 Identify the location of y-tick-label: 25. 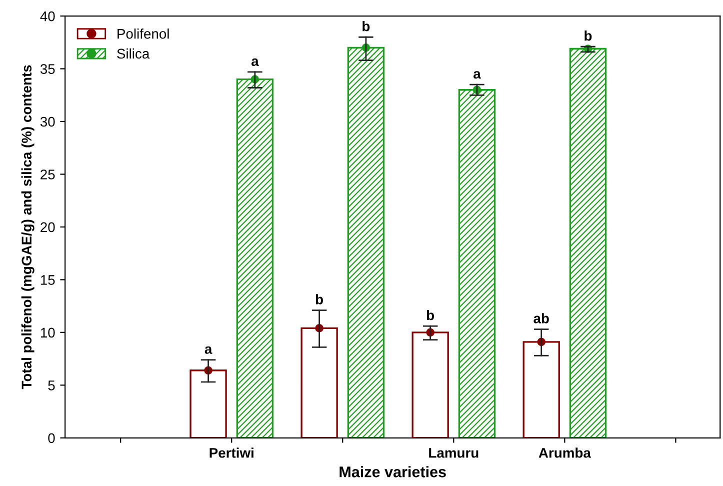
(47, 175).